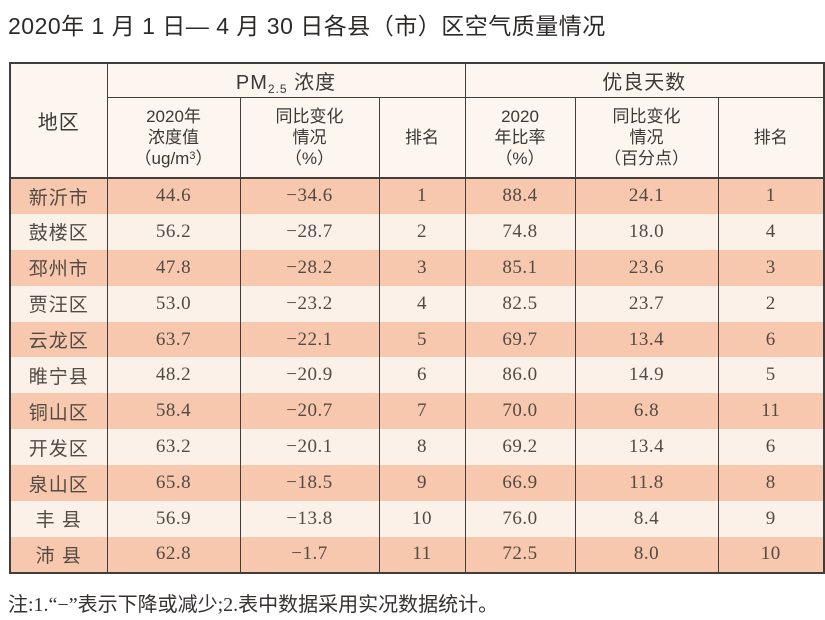 This screenshot has height=620, width=825. I want to click on cell-good-rate: 76.0, so click(520, 519).